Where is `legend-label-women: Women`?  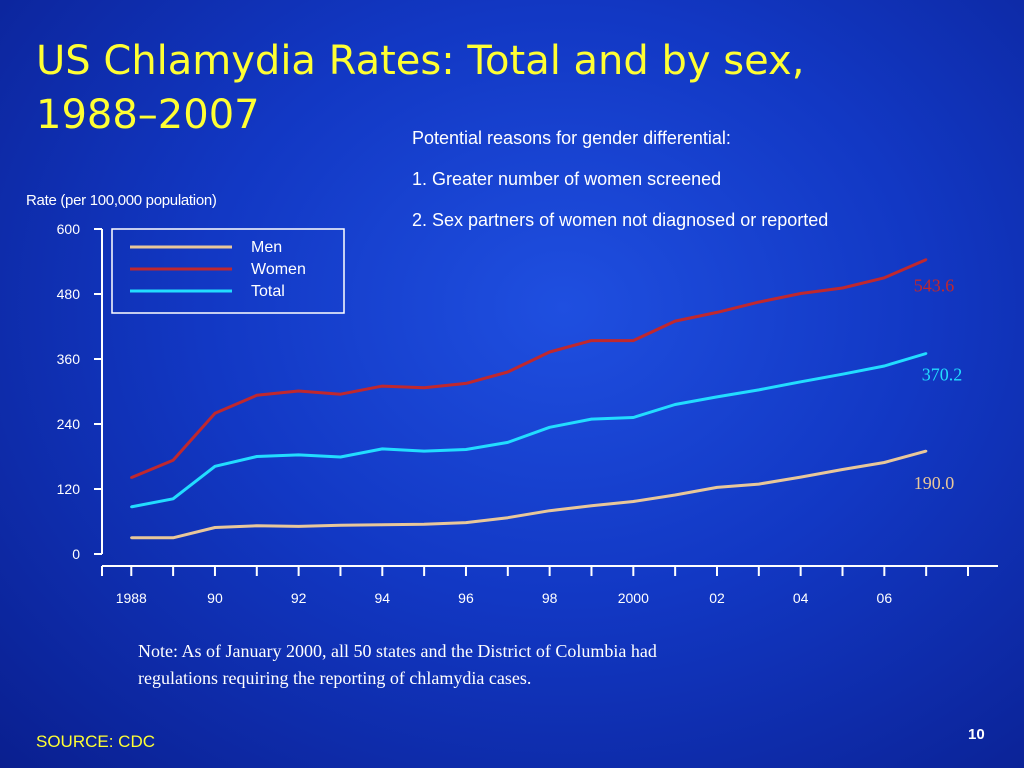
legend-label-women: Women is located at coordinates (278, 269).